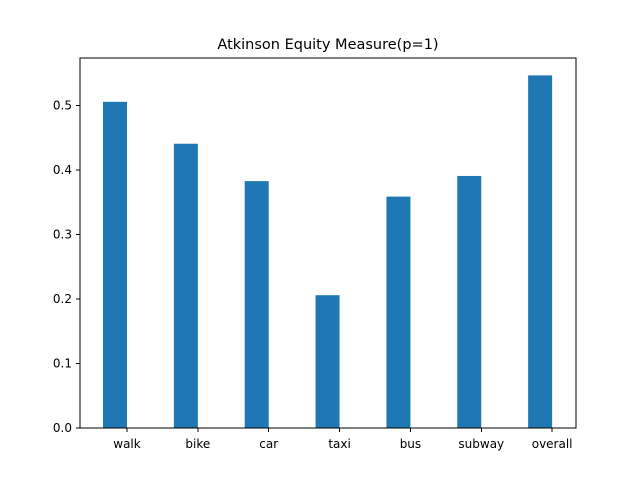 The image size is (640, 480). What do you see at coordinates (62, 170) in the screenshot?
I see `y-tick-label: 0.4` at bounding box center [62, 170].